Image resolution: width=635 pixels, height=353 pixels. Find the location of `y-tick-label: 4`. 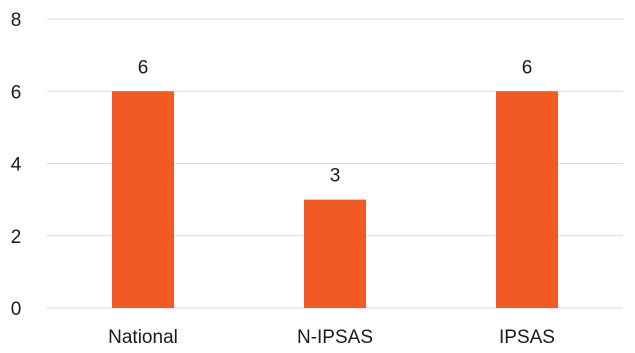

y-tick-label: 4 is located at coordinates (16, 165).